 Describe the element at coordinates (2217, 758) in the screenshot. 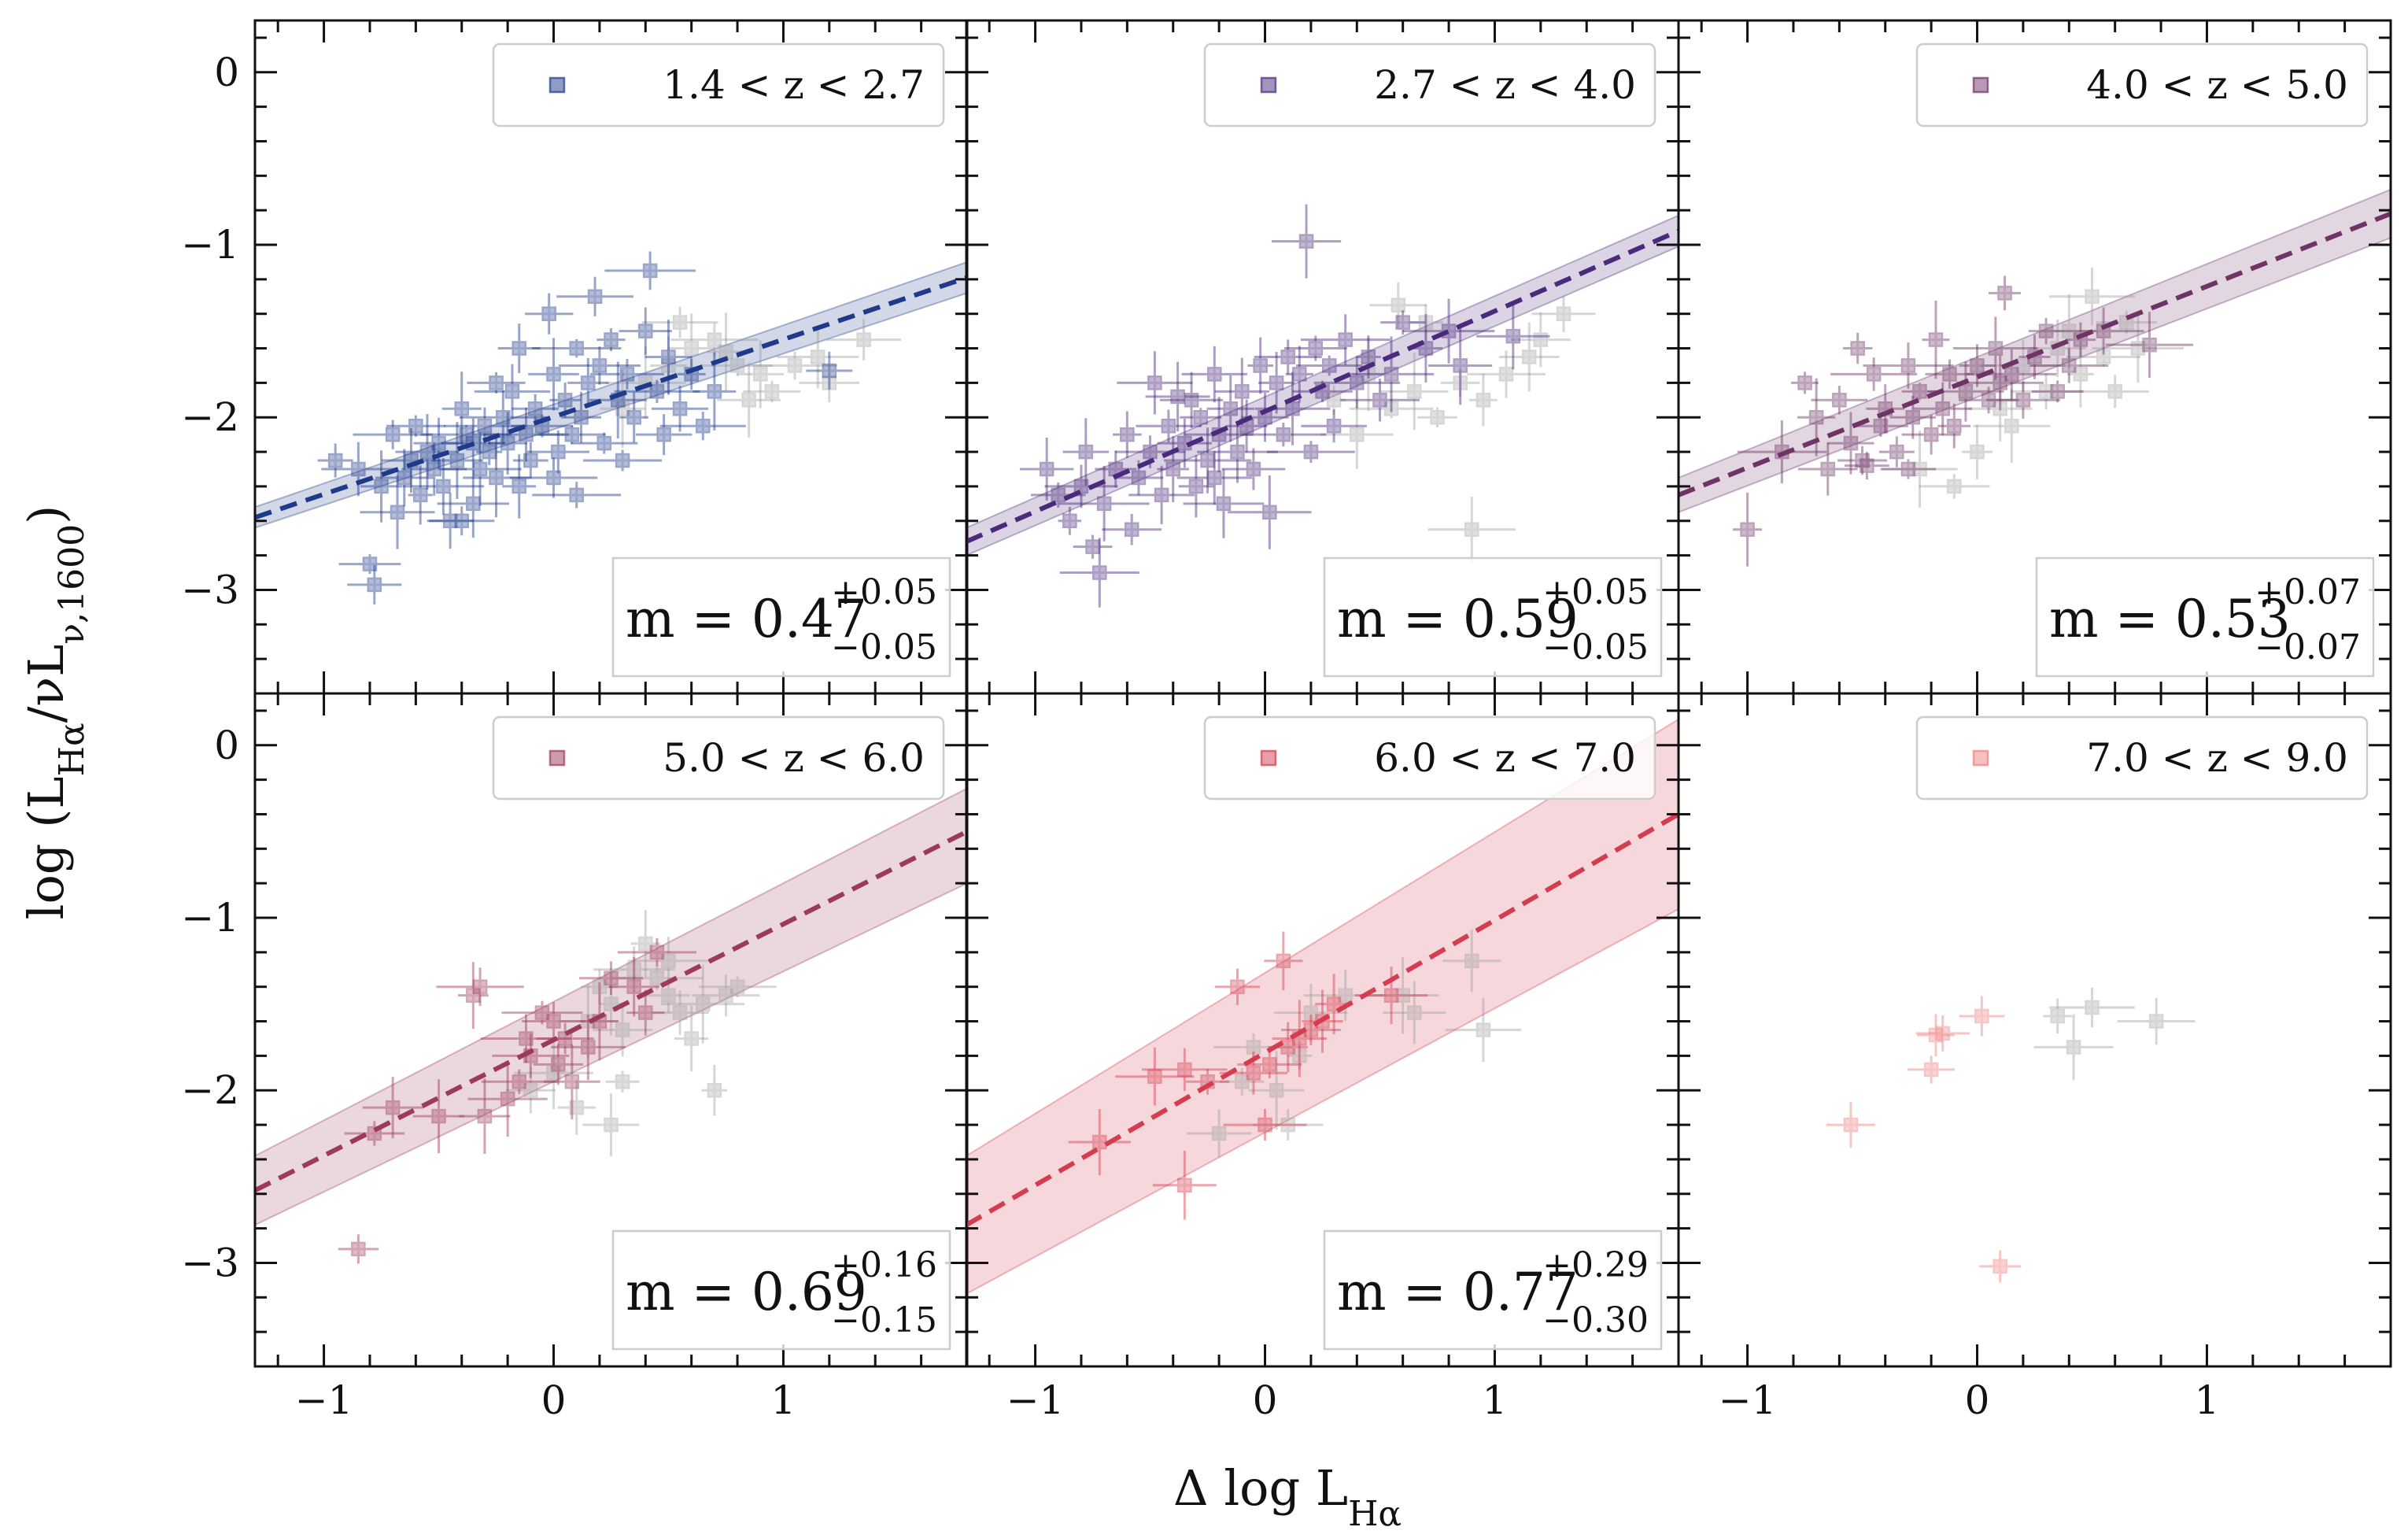

I see `legend-label: 7.0 < z < 9.0` at that location.